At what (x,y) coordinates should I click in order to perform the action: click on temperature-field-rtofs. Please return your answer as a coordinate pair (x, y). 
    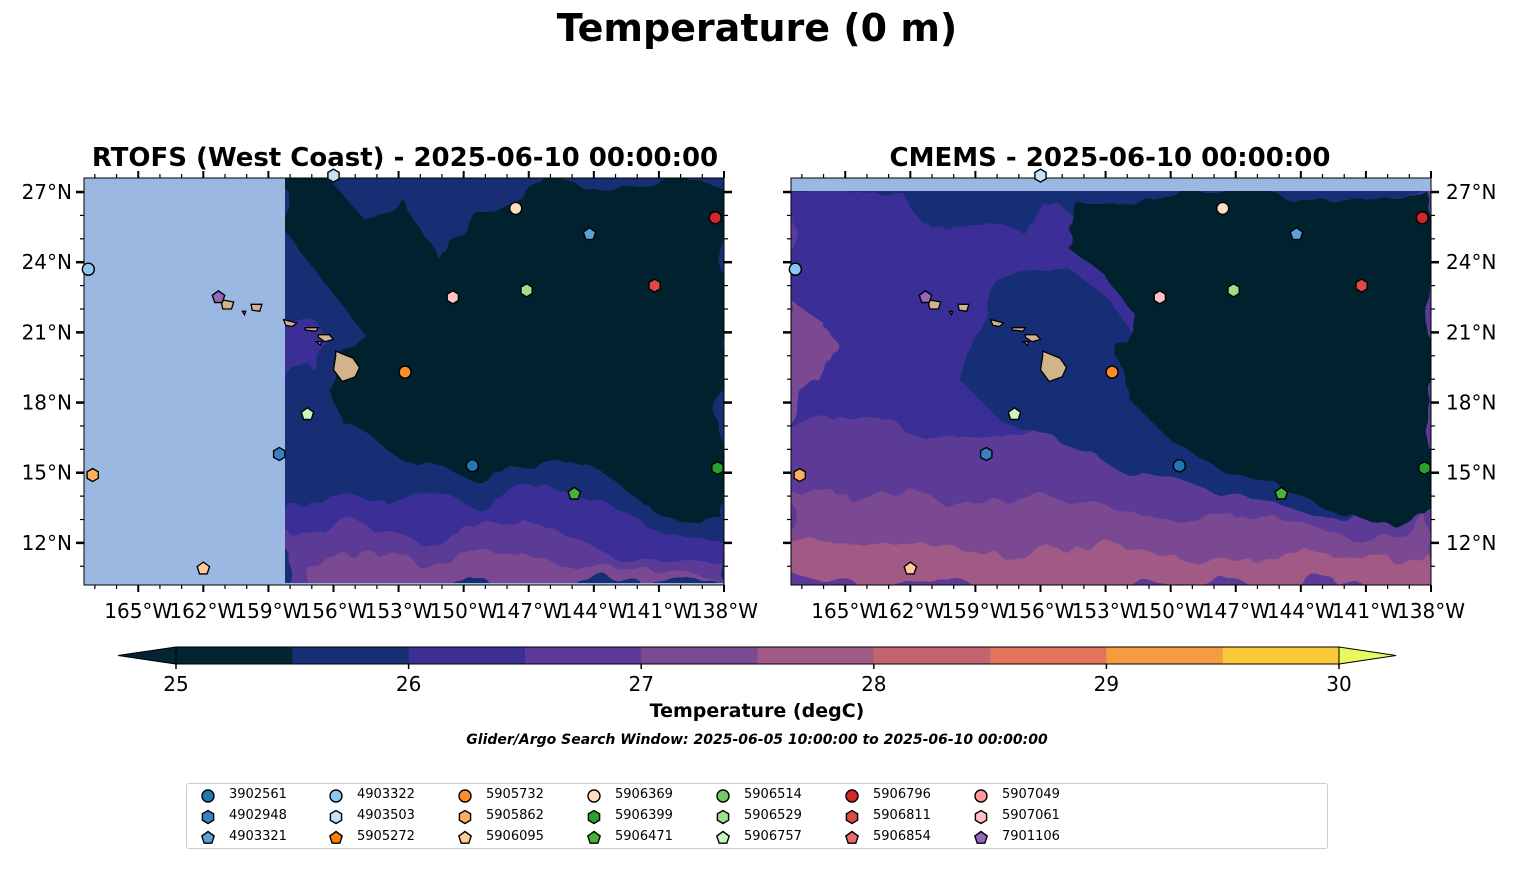
    Looking at the image, I should click on (504, 381).